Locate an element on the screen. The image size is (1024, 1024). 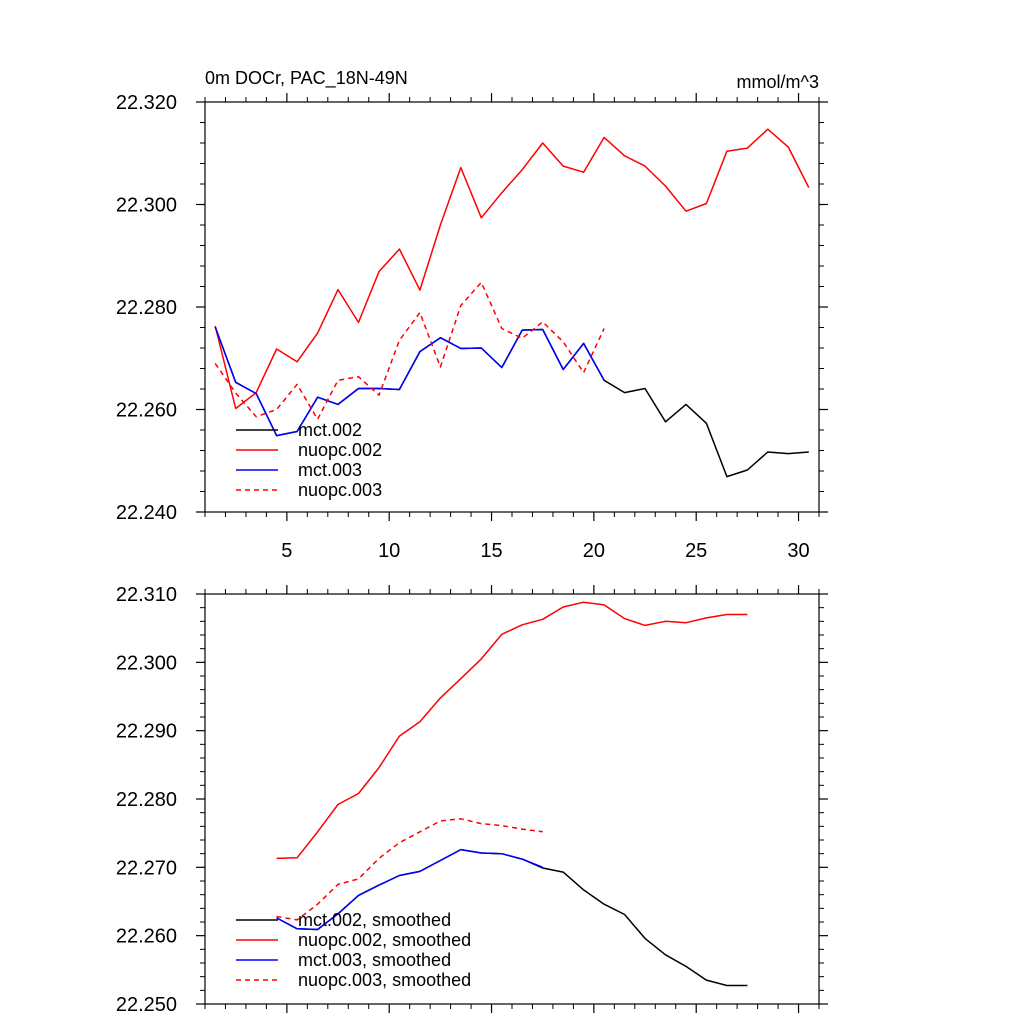
y-tick-label: 22.250 is located at coordinates (146, 1005).